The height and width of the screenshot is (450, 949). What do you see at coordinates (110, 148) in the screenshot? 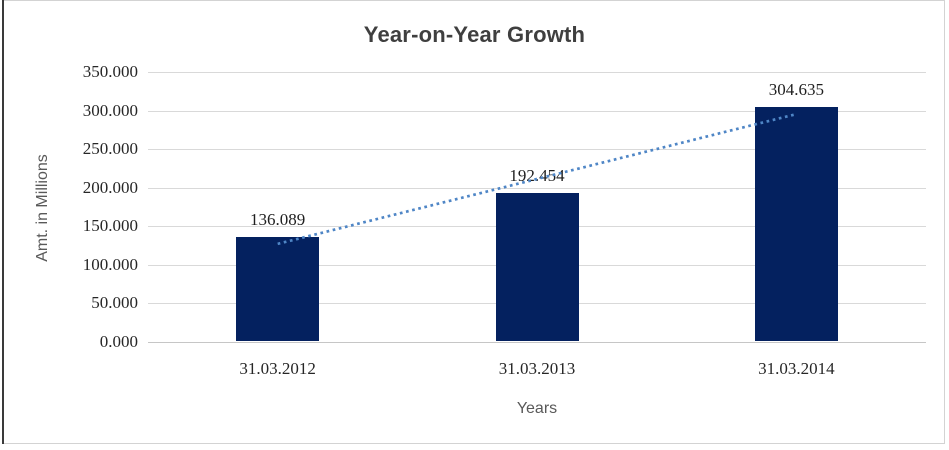
I see `y-tick-label: 250.000` at bounding box center [110, 148].